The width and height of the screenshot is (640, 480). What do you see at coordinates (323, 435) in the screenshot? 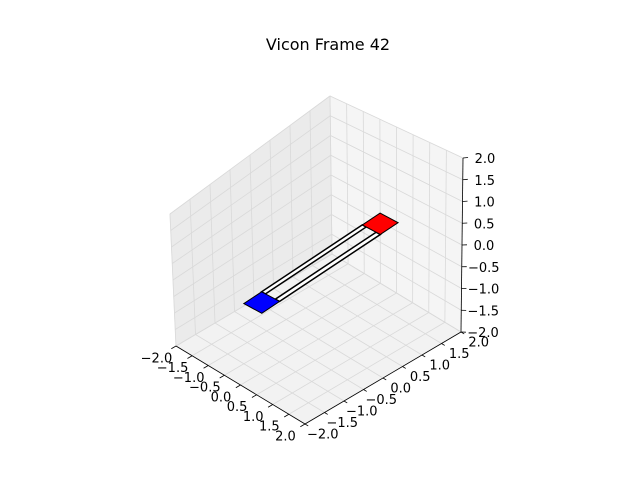
I see `y-tick-label: −2.0` at bounding box center [323, 435].